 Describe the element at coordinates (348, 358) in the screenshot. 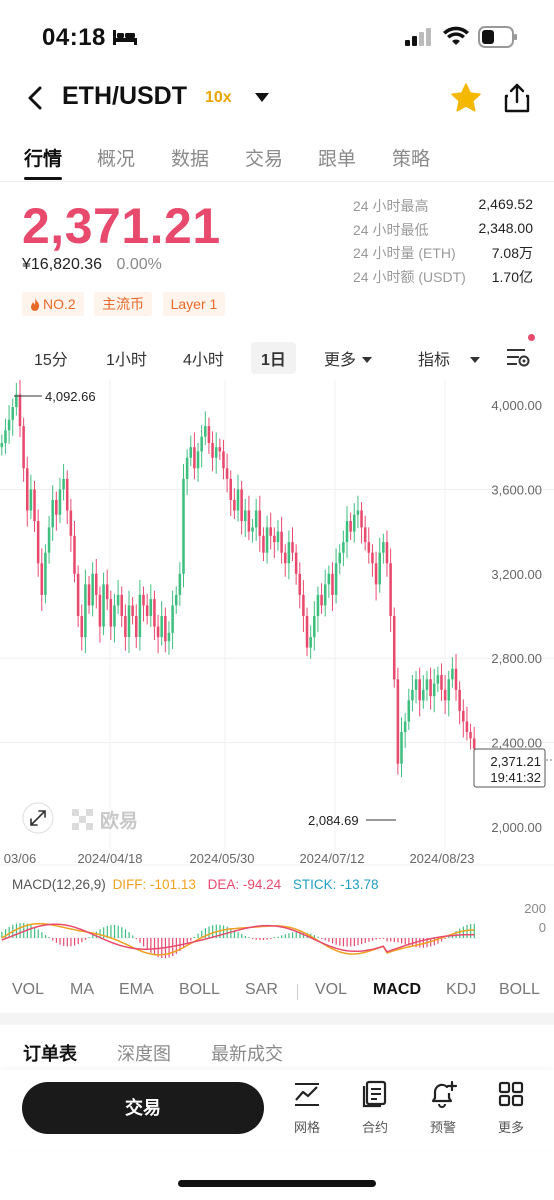

I see `interval-more: 更多` at that location.